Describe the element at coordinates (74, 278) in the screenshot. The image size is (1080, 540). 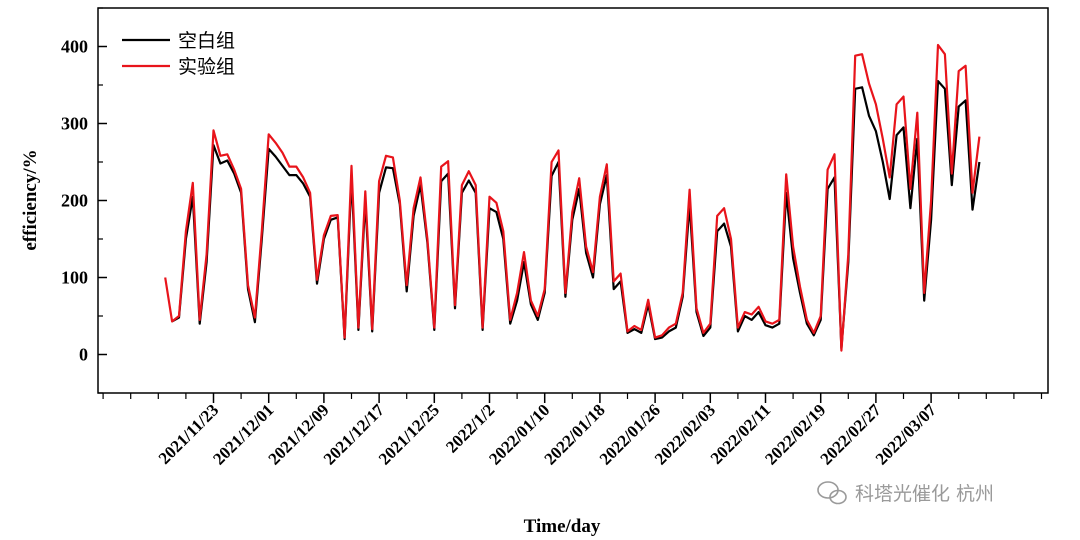
I see `y-tick-label: 100` at that location.